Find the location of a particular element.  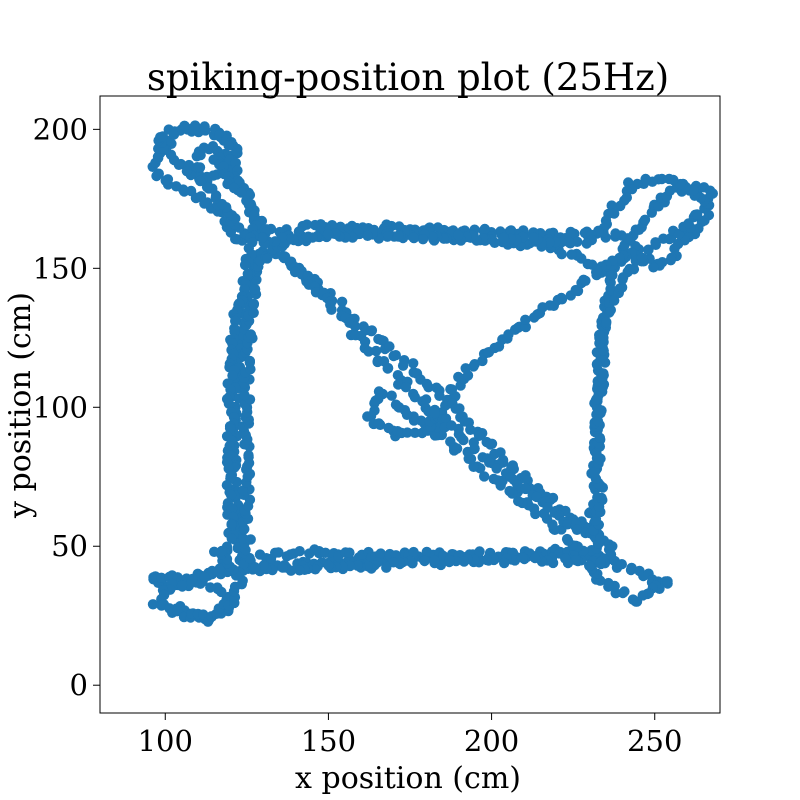

y-axis-ticks: 0 50 100 150 200 is located at coordinates (66, 407).